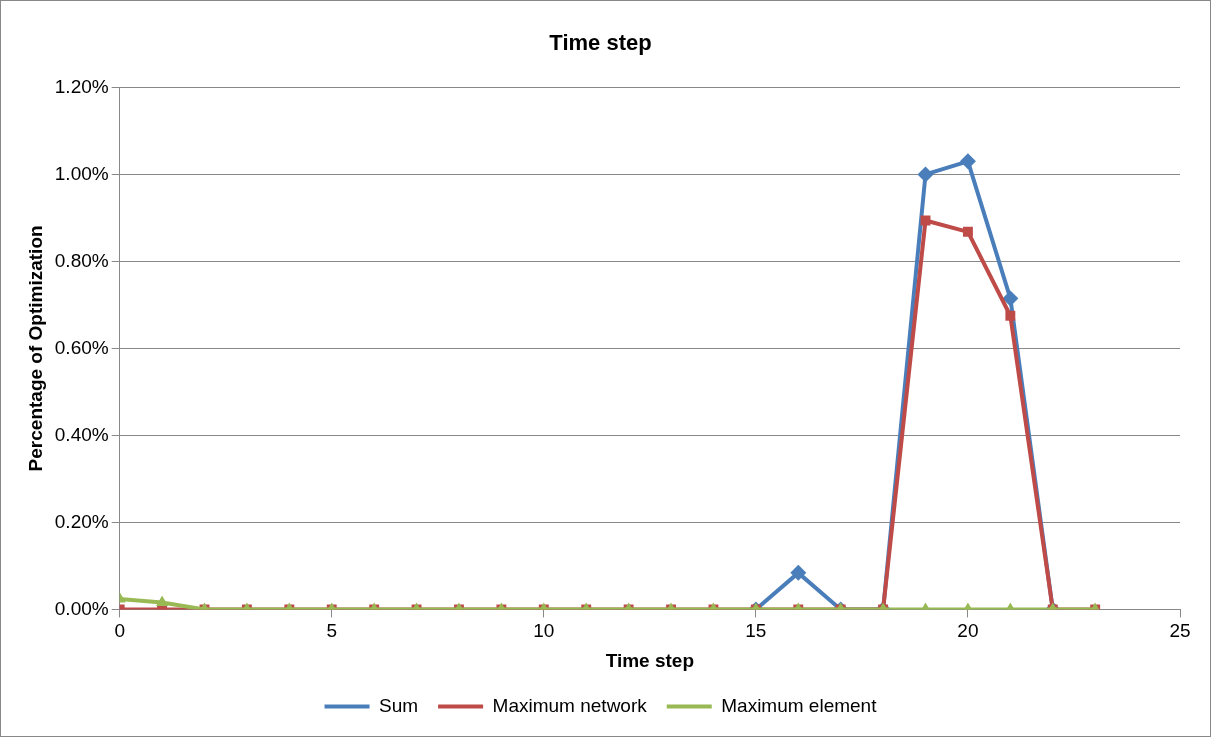 The image size is (1211, 737). Describe the element at coordinates (1180, 631) in the screenshot. I see `x-tick-label: 25` at that location.